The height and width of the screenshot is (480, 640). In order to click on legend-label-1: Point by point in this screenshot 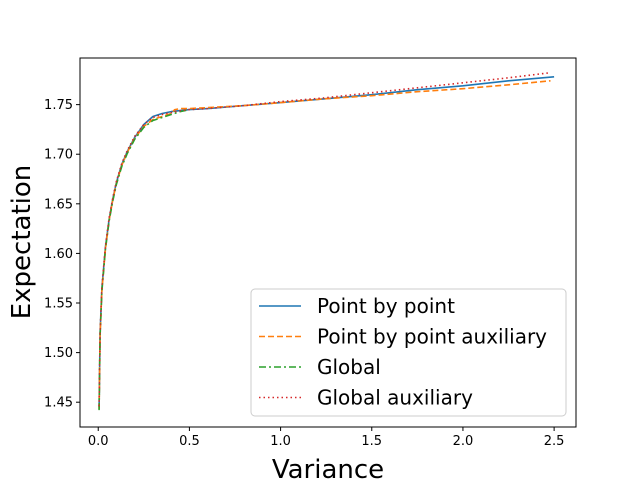, I will do `click(386, 306)`.